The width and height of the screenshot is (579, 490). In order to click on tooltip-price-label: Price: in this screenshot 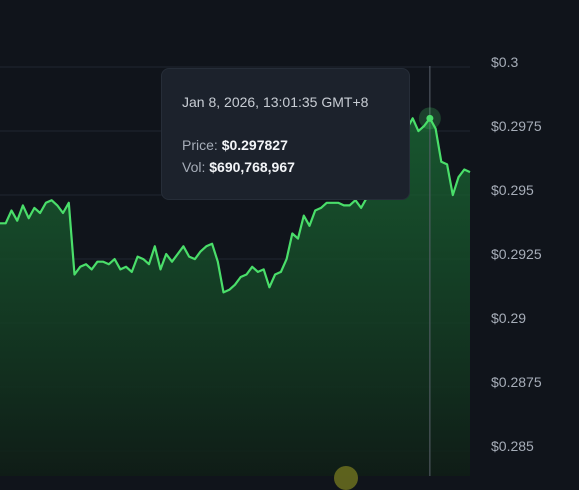, I will do `click(200, 145)`.